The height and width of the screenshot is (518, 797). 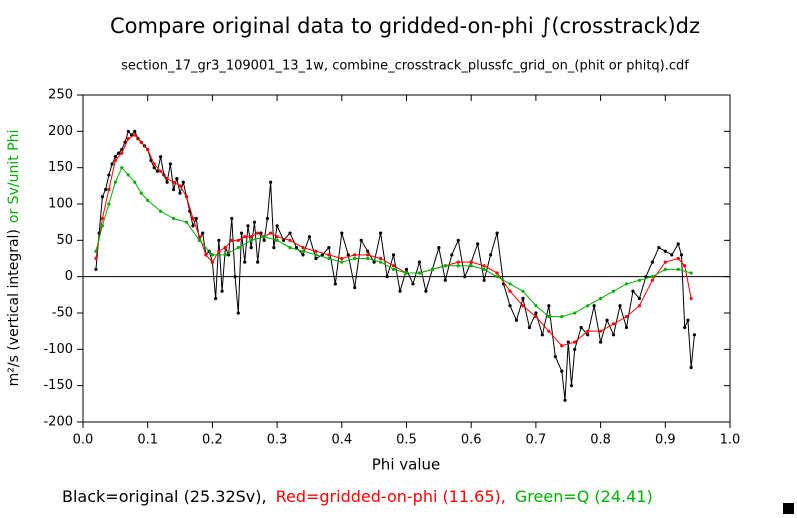 What do you see at coordinates (584, 496) in the screenshot?
I see `legend-entry: Green=Q (24.41)` at bounding box center [584, 496].